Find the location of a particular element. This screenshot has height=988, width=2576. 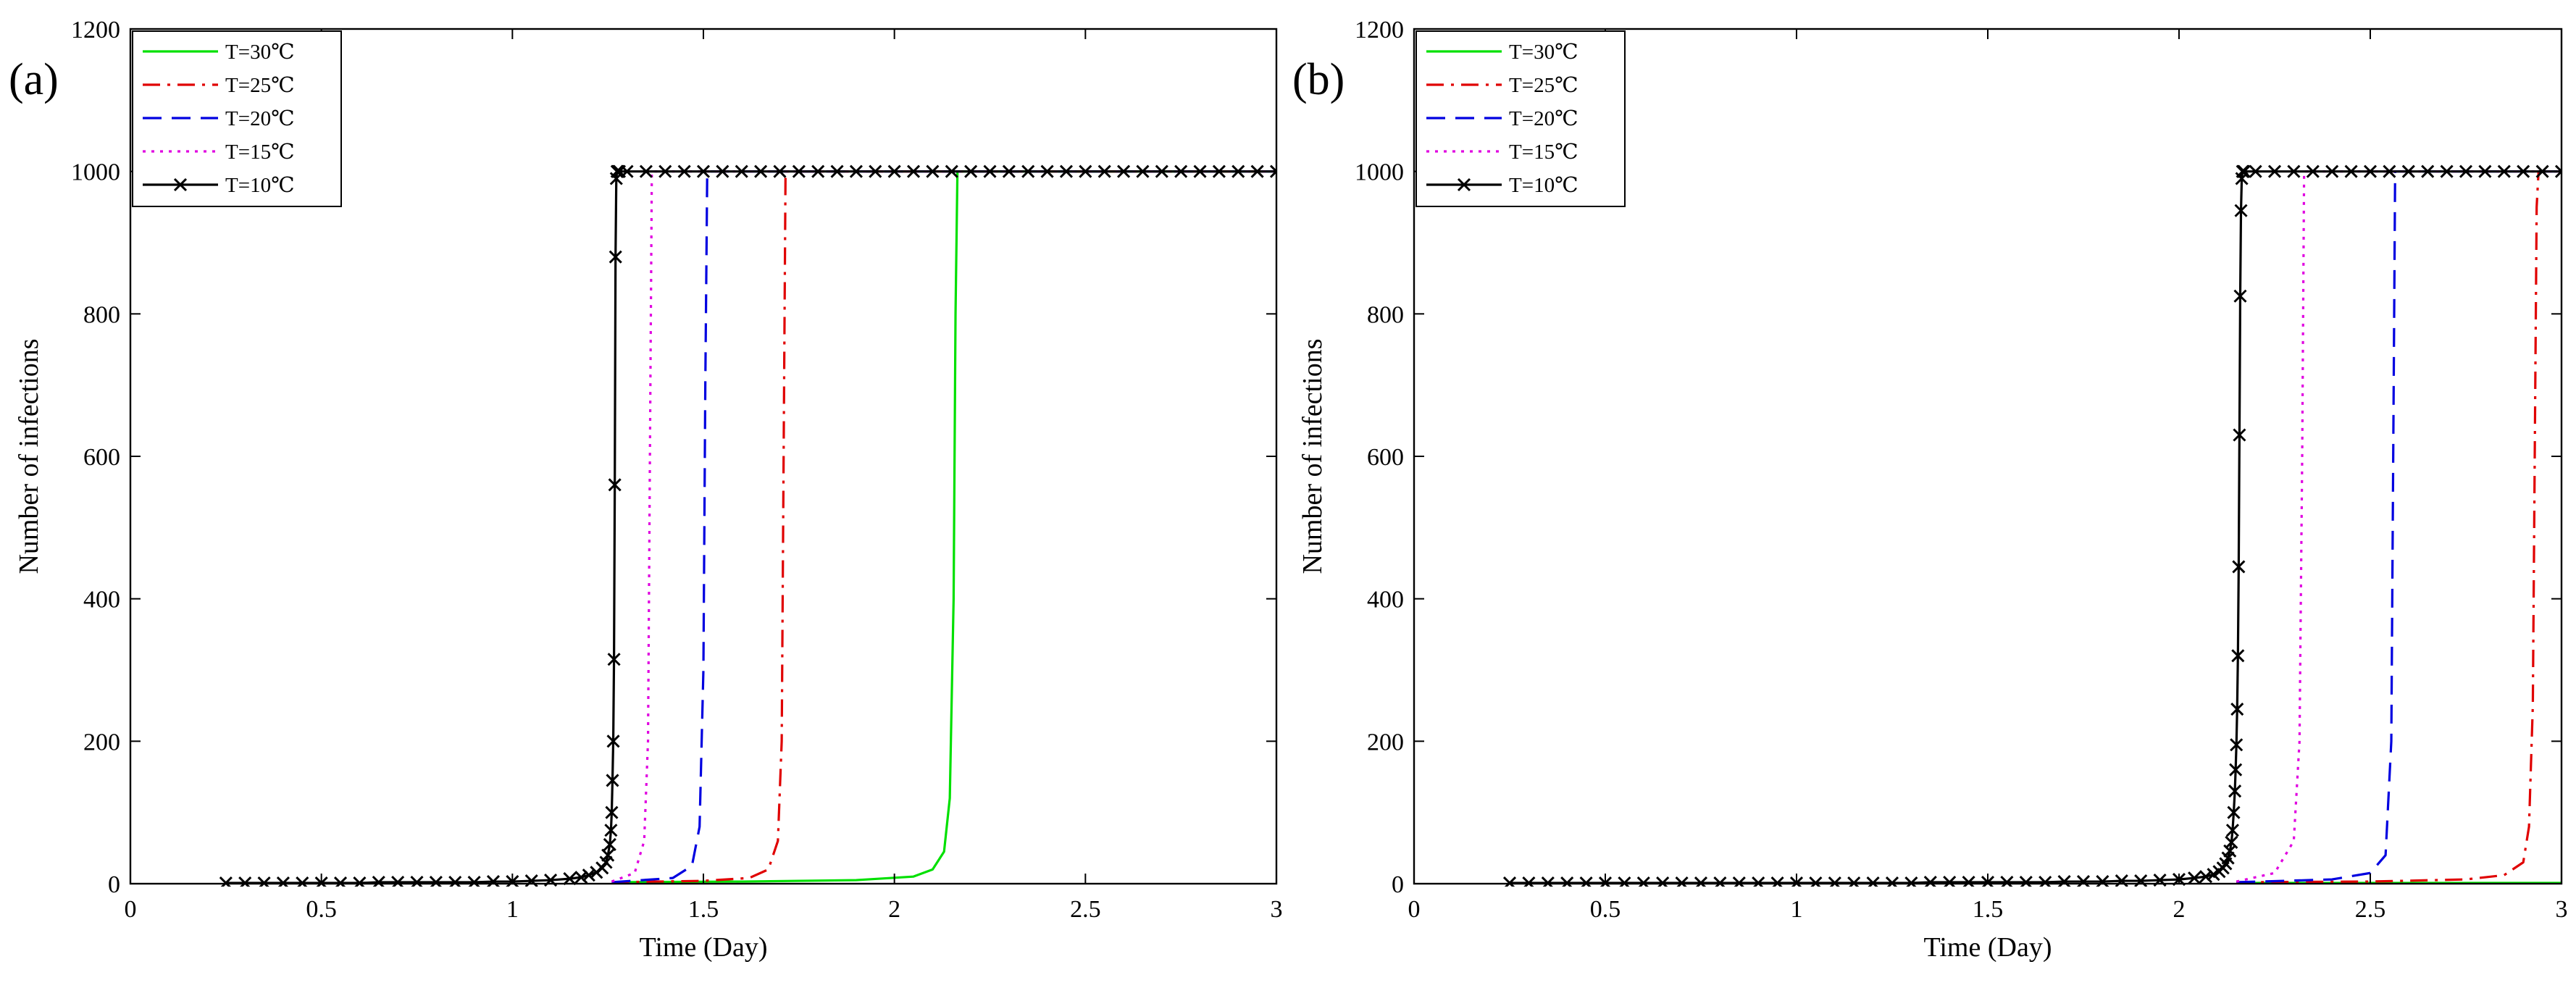

x-tick-label: 2.5 is located at coordinates (2370, 909).